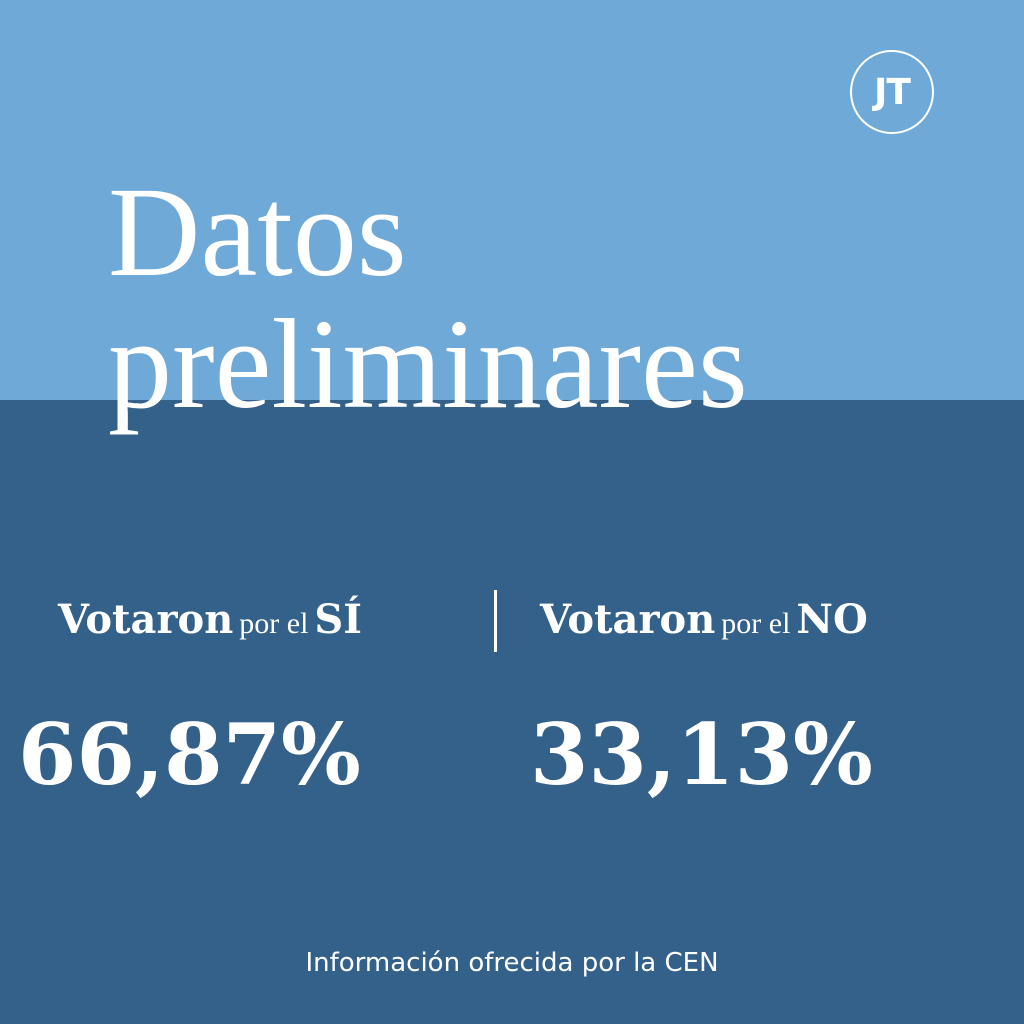  Describe the element at coordinates (338, 619) in the screenshot. I see `option: SÍ` at that location.